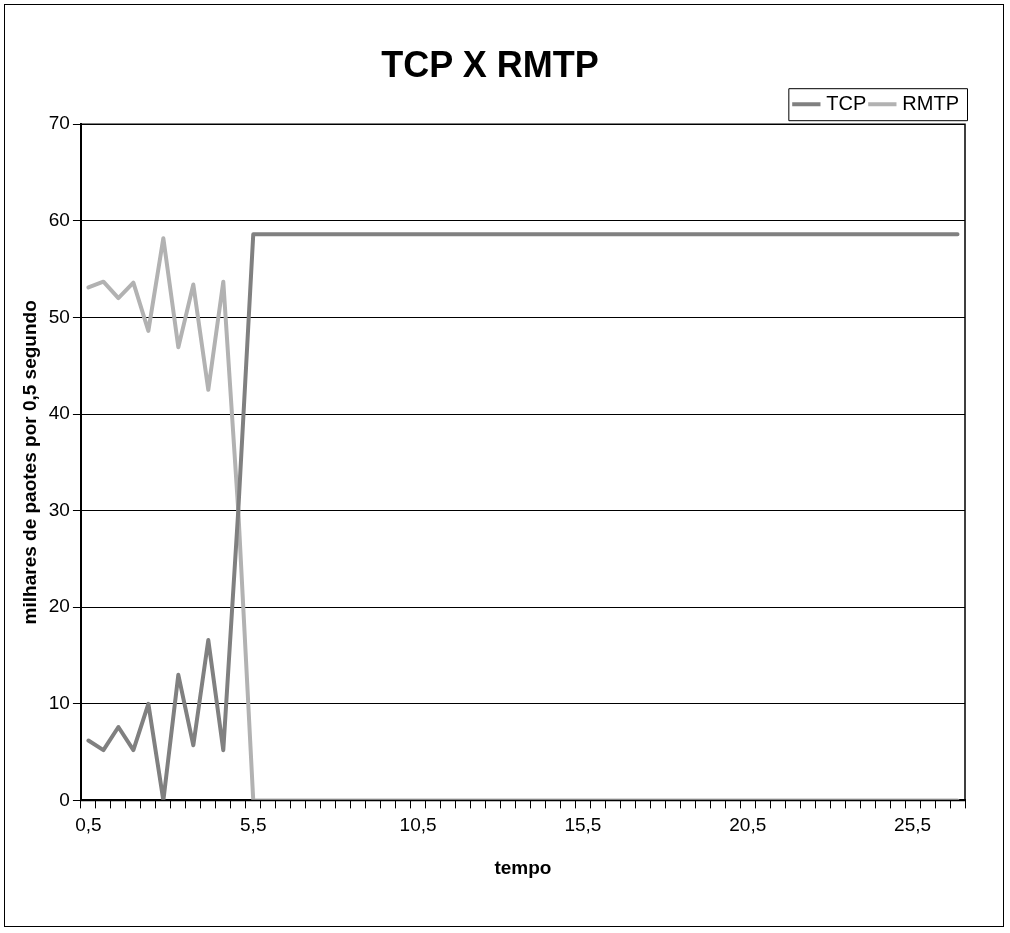  What do you see at coordinates (523, 867) in the screenshot?
I see `x-axis-title: tempo` at bounding box center [523, 867].